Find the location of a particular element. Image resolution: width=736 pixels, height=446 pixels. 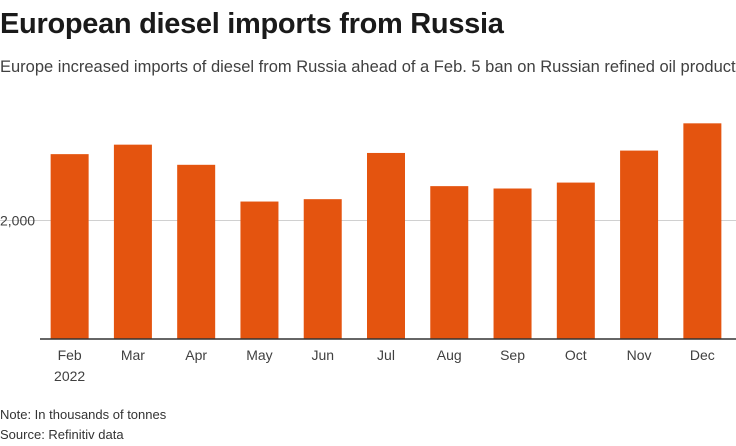

bar-jul is located at coordinates (386, 245).